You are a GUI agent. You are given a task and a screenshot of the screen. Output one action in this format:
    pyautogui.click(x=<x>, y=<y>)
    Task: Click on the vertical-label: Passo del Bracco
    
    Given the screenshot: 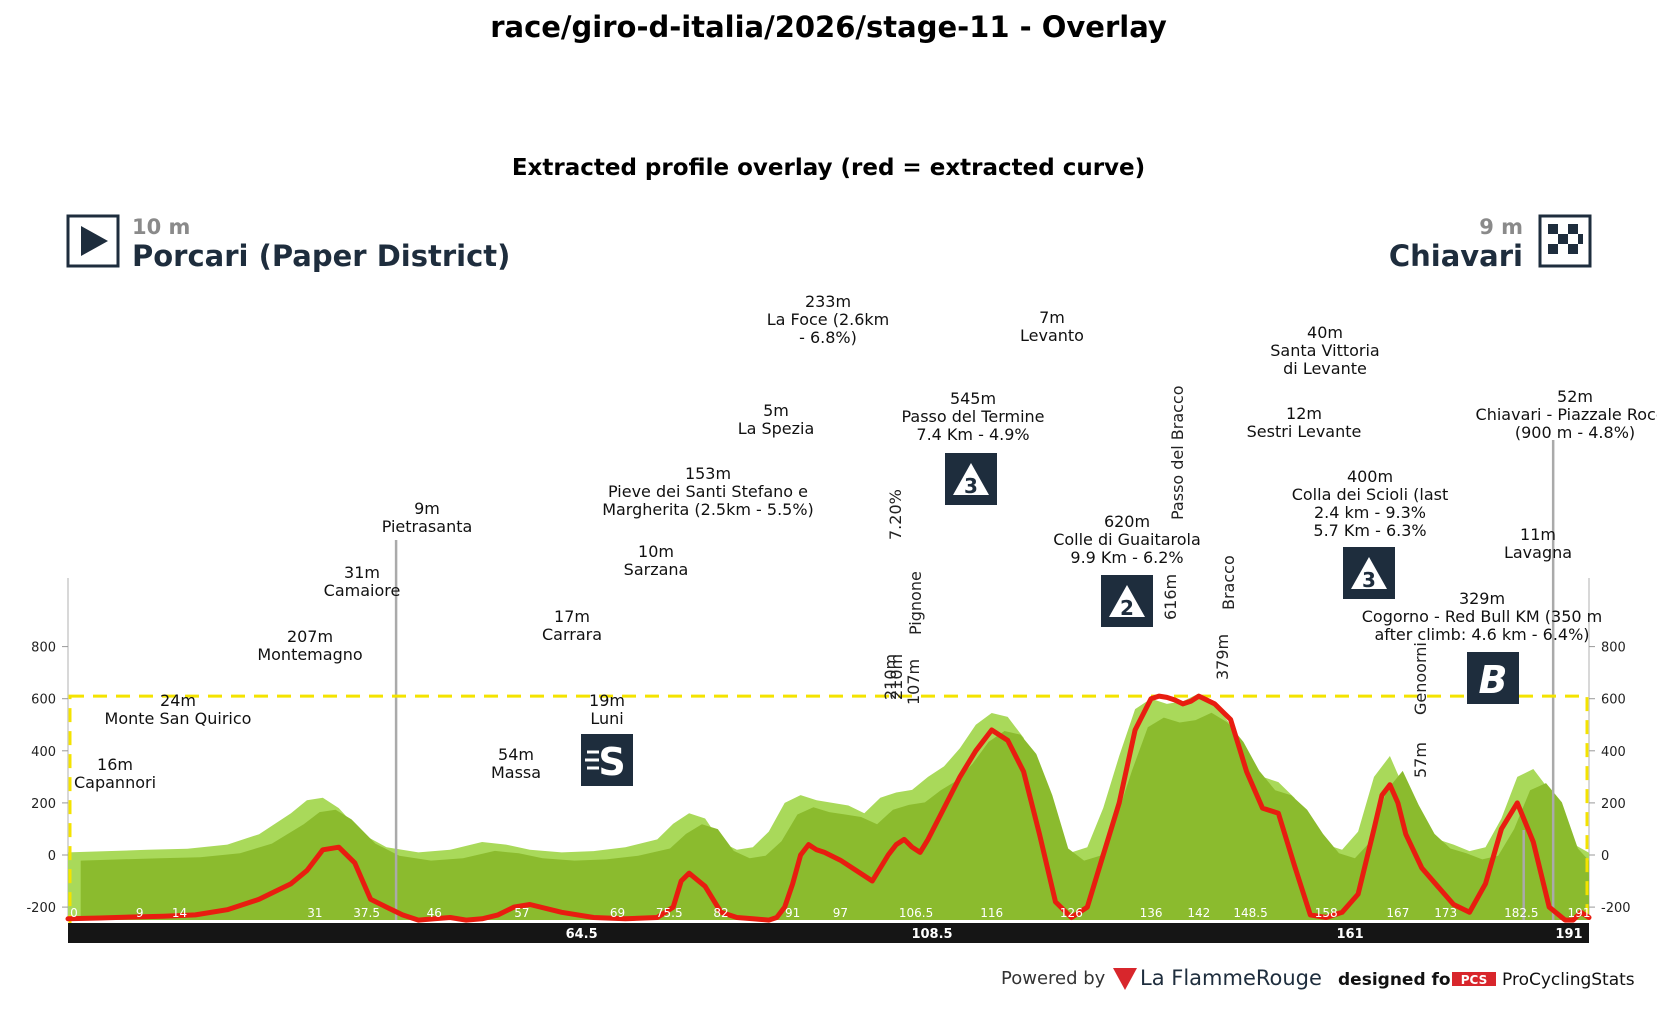 What is the action you would take?
    pyautogui.click(x=1177, y=452)
    